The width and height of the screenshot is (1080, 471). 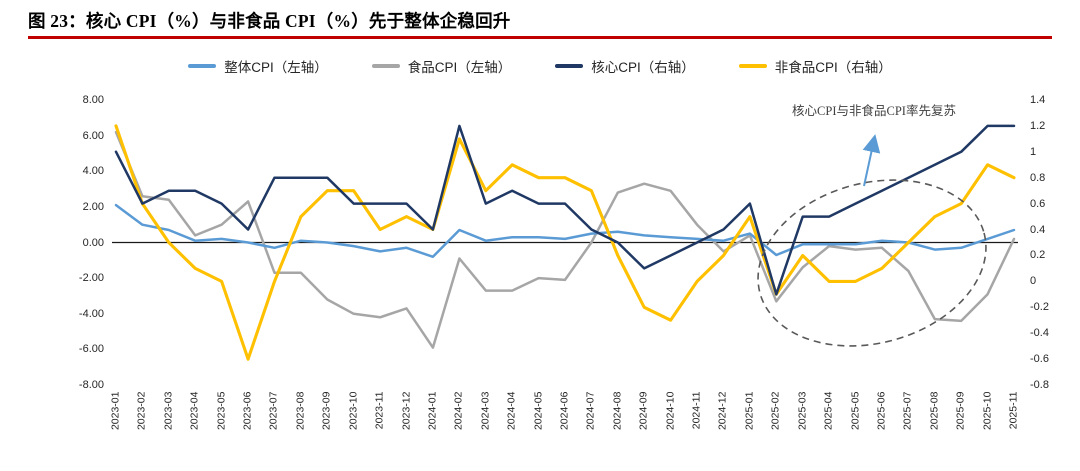 I want to click on title-underline, so click(x=540, y=37).